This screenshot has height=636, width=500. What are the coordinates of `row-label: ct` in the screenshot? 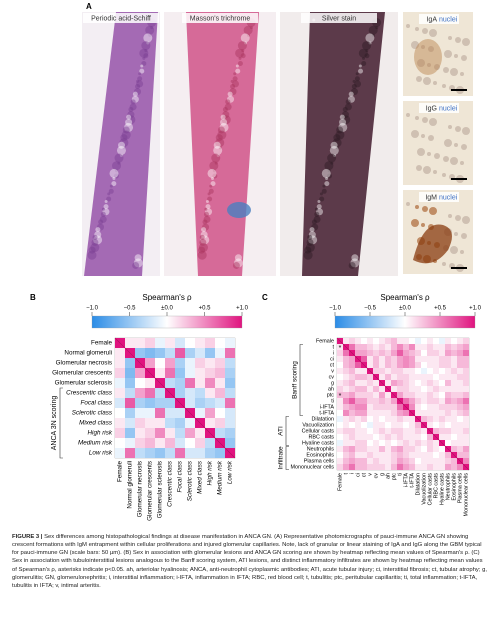 It's located at (332, 365).